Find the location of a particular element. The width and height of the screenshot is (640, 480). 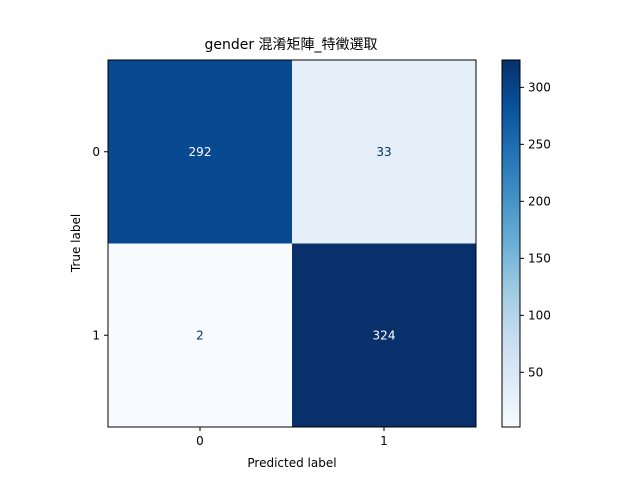

cell-value-label: 292 is located at coordinates (200, 152).